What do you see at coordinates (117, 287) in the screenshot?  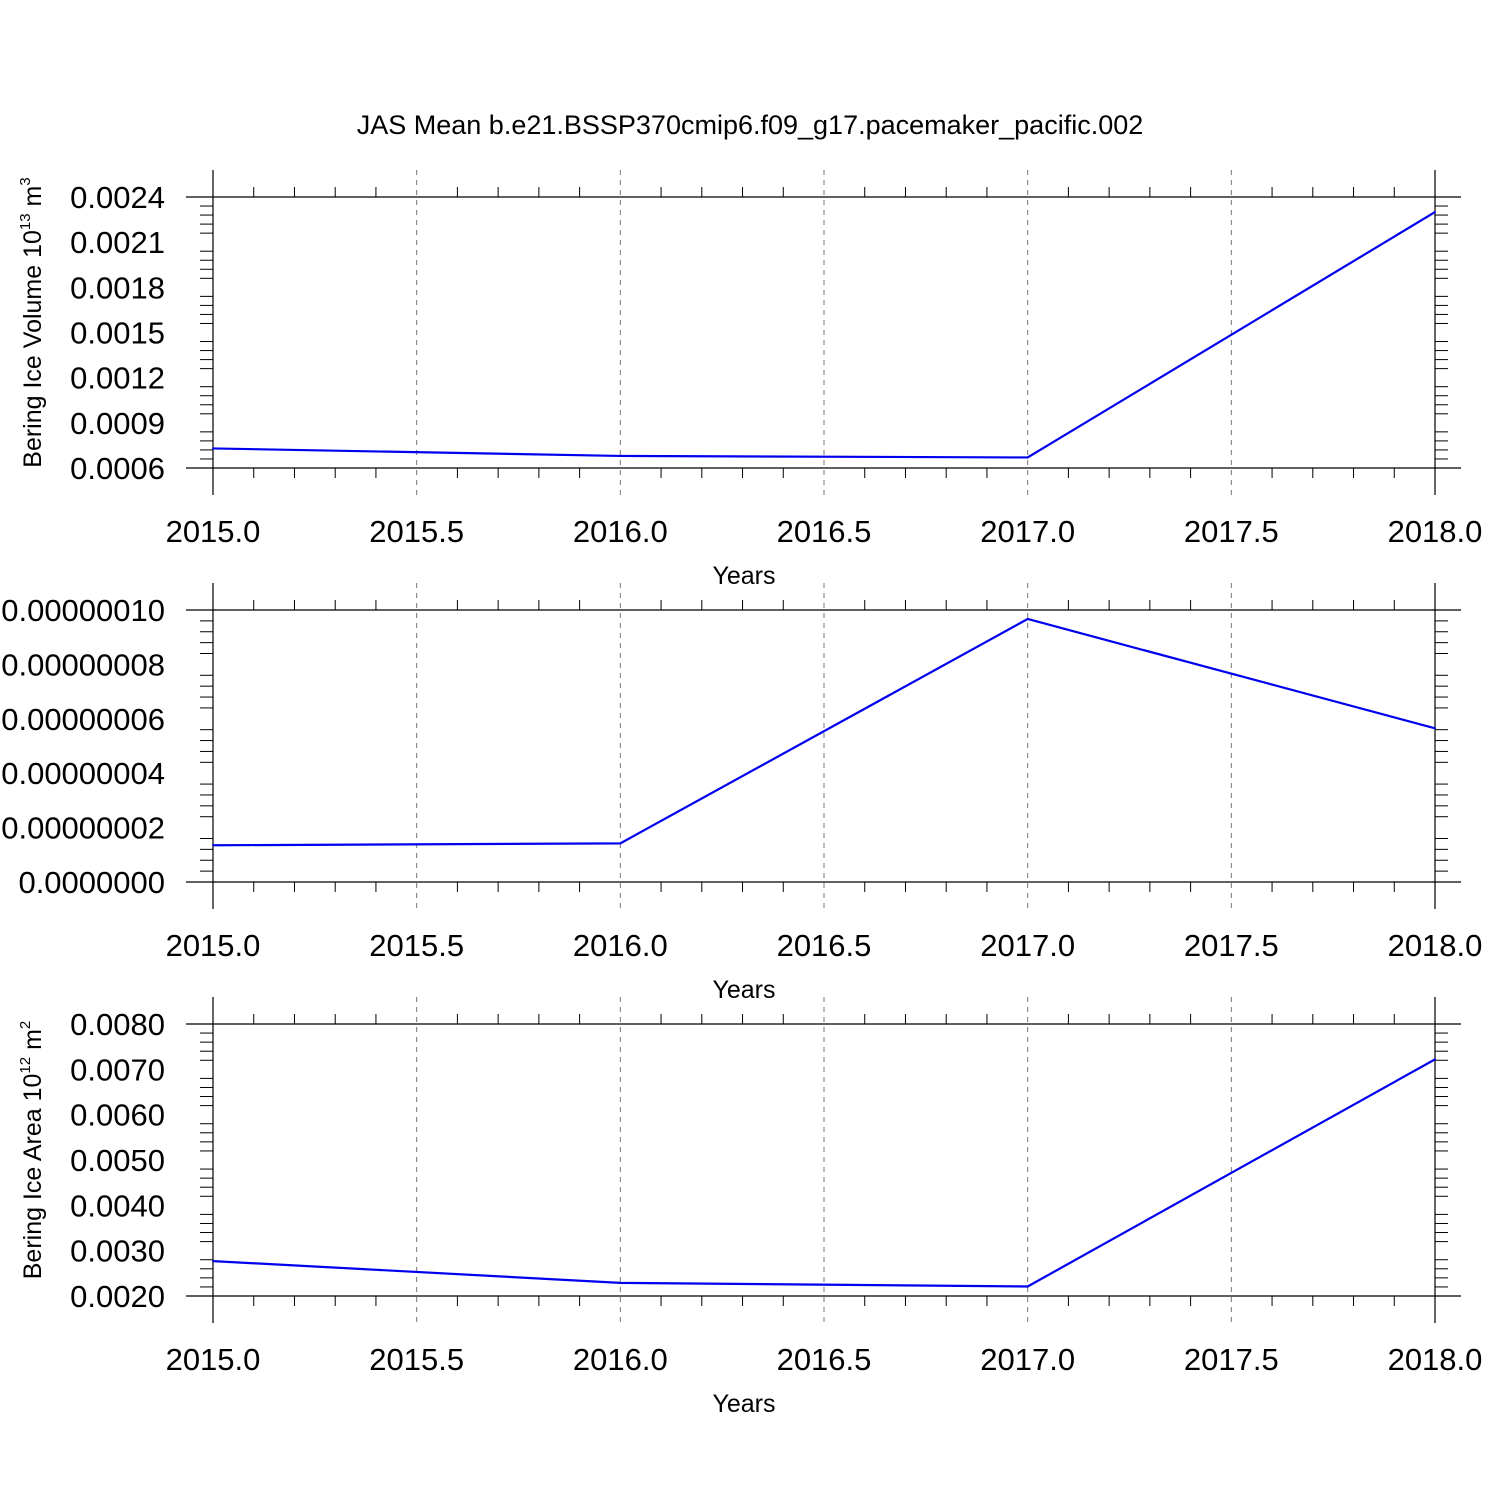 I see `y-tick-label: 0.0018` at bounding box center [117, 287].